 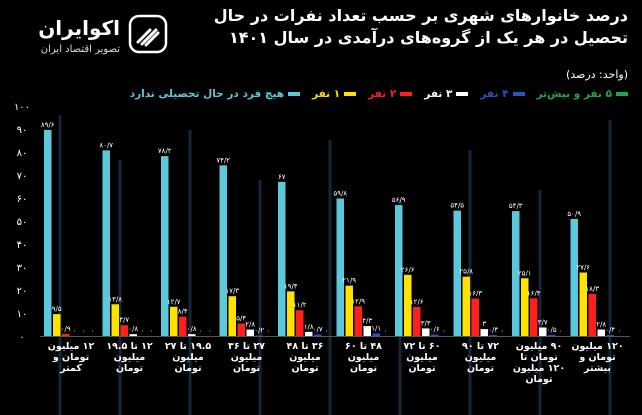 I want to click on x-tick-label: ۷۲ تا ۹۰, so click(x=480, y=346).